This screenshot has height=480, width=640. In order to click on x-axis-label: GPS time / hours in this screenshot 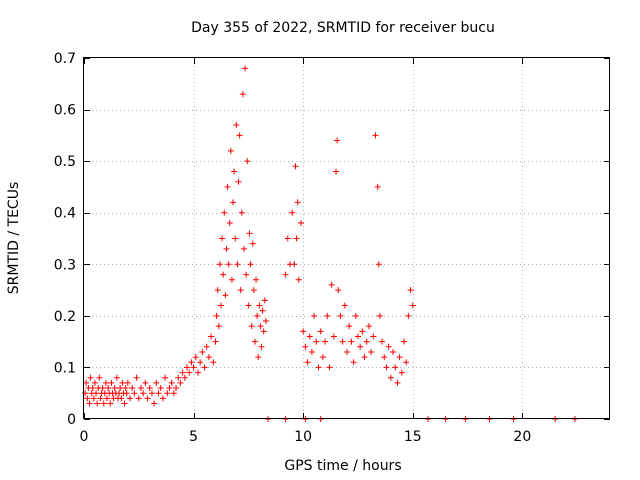, I will do `click(342, 466)`.